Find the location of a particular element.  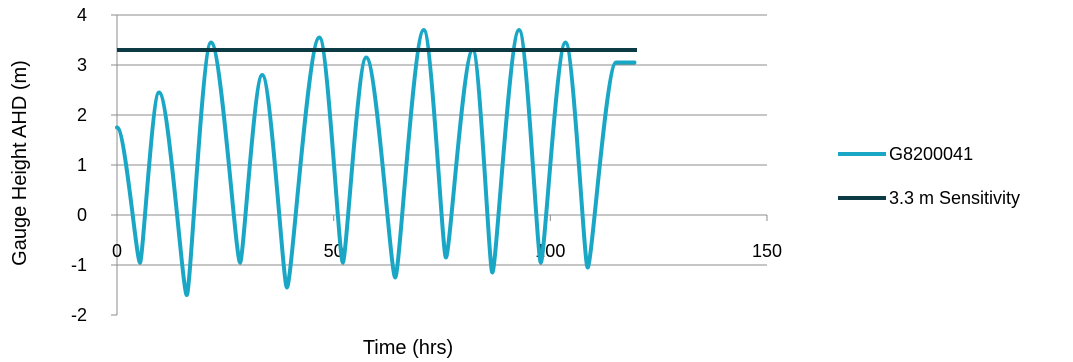

y-tick-label: 0 is located at coordinates (82, 215).